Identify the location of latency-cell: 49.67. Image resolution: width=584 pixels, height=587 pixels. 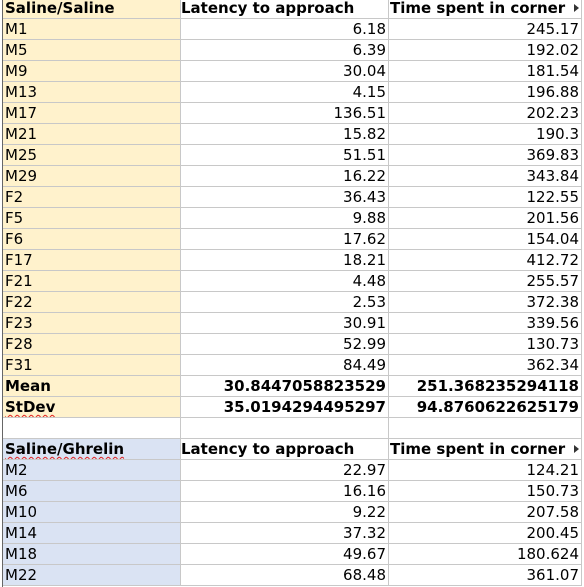
(284, 554).